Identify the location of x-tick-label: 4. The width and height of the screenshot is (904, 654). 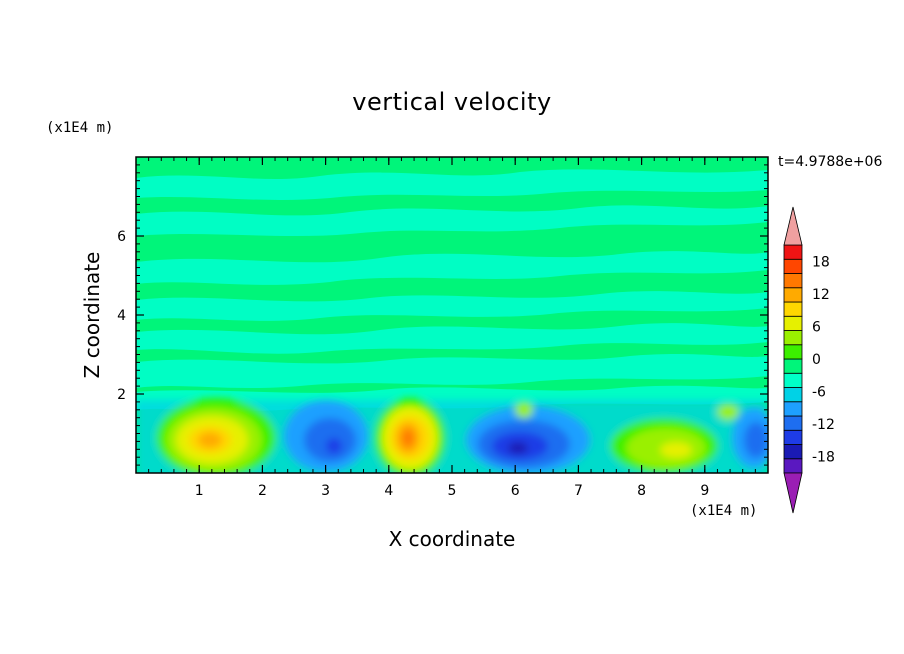
(388, 491).